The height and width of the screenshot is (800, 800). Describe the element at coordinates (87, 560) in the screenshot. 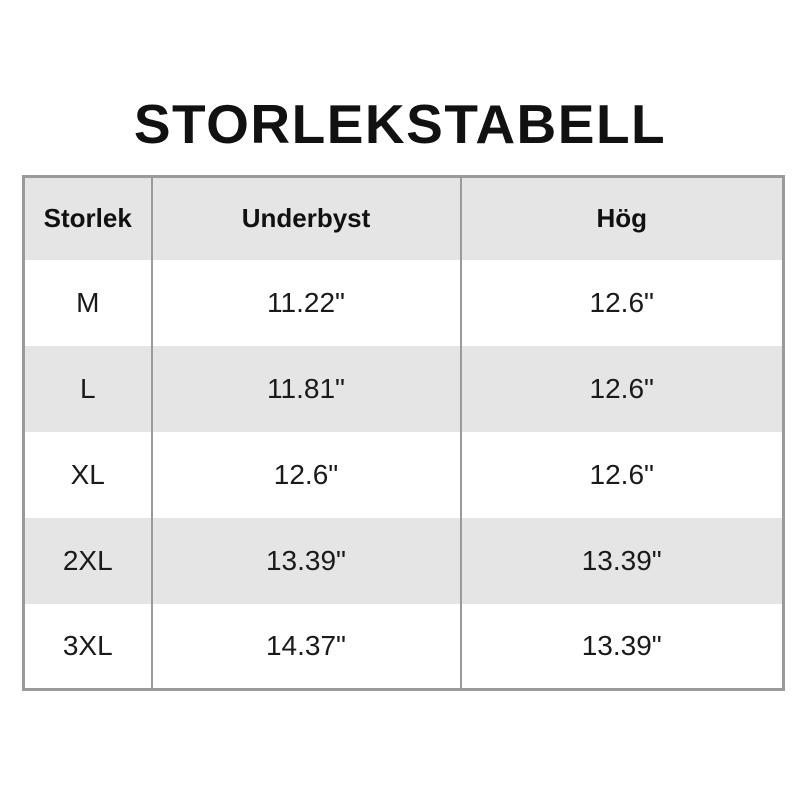

I see `cell-size: 2XL` at that location.